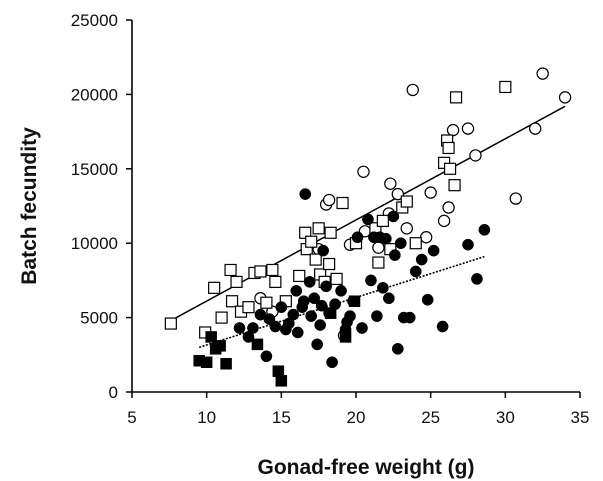  I want to click on y-axis-title: Batch fecundity, so click(29, 206).